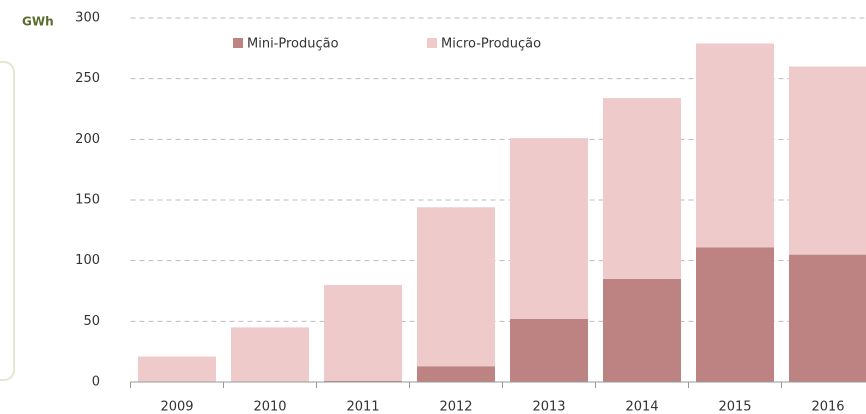 This screenshot has height=414, width=866. I want to click on side-panel, so click(7, 221).